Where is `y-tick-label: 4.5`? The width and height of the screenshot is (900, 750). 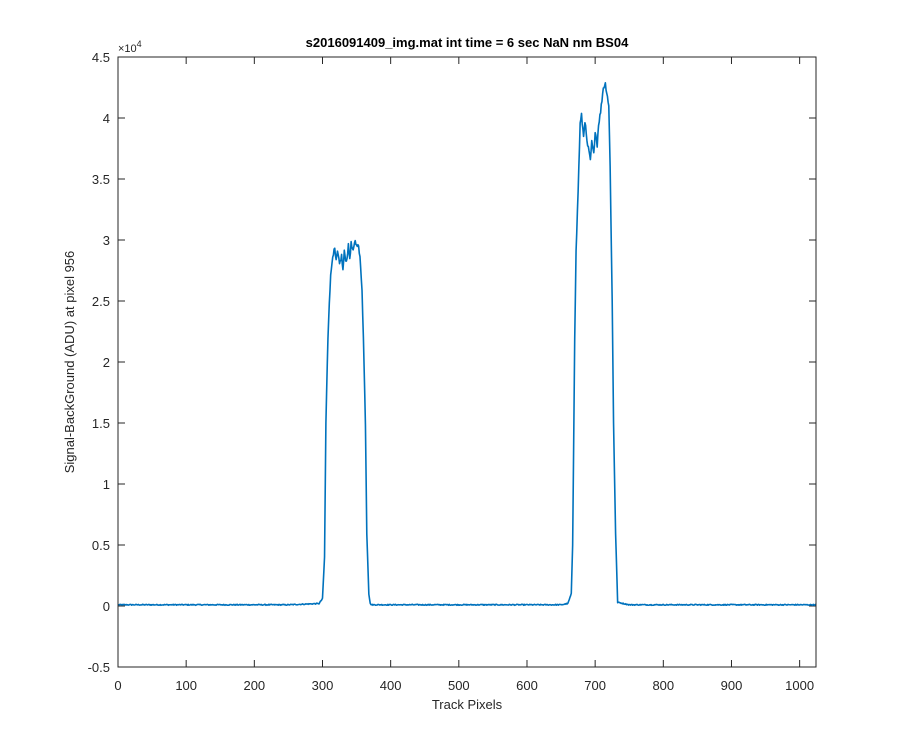 y-tick-label: 4.5 is located at coordinates (101, 57).